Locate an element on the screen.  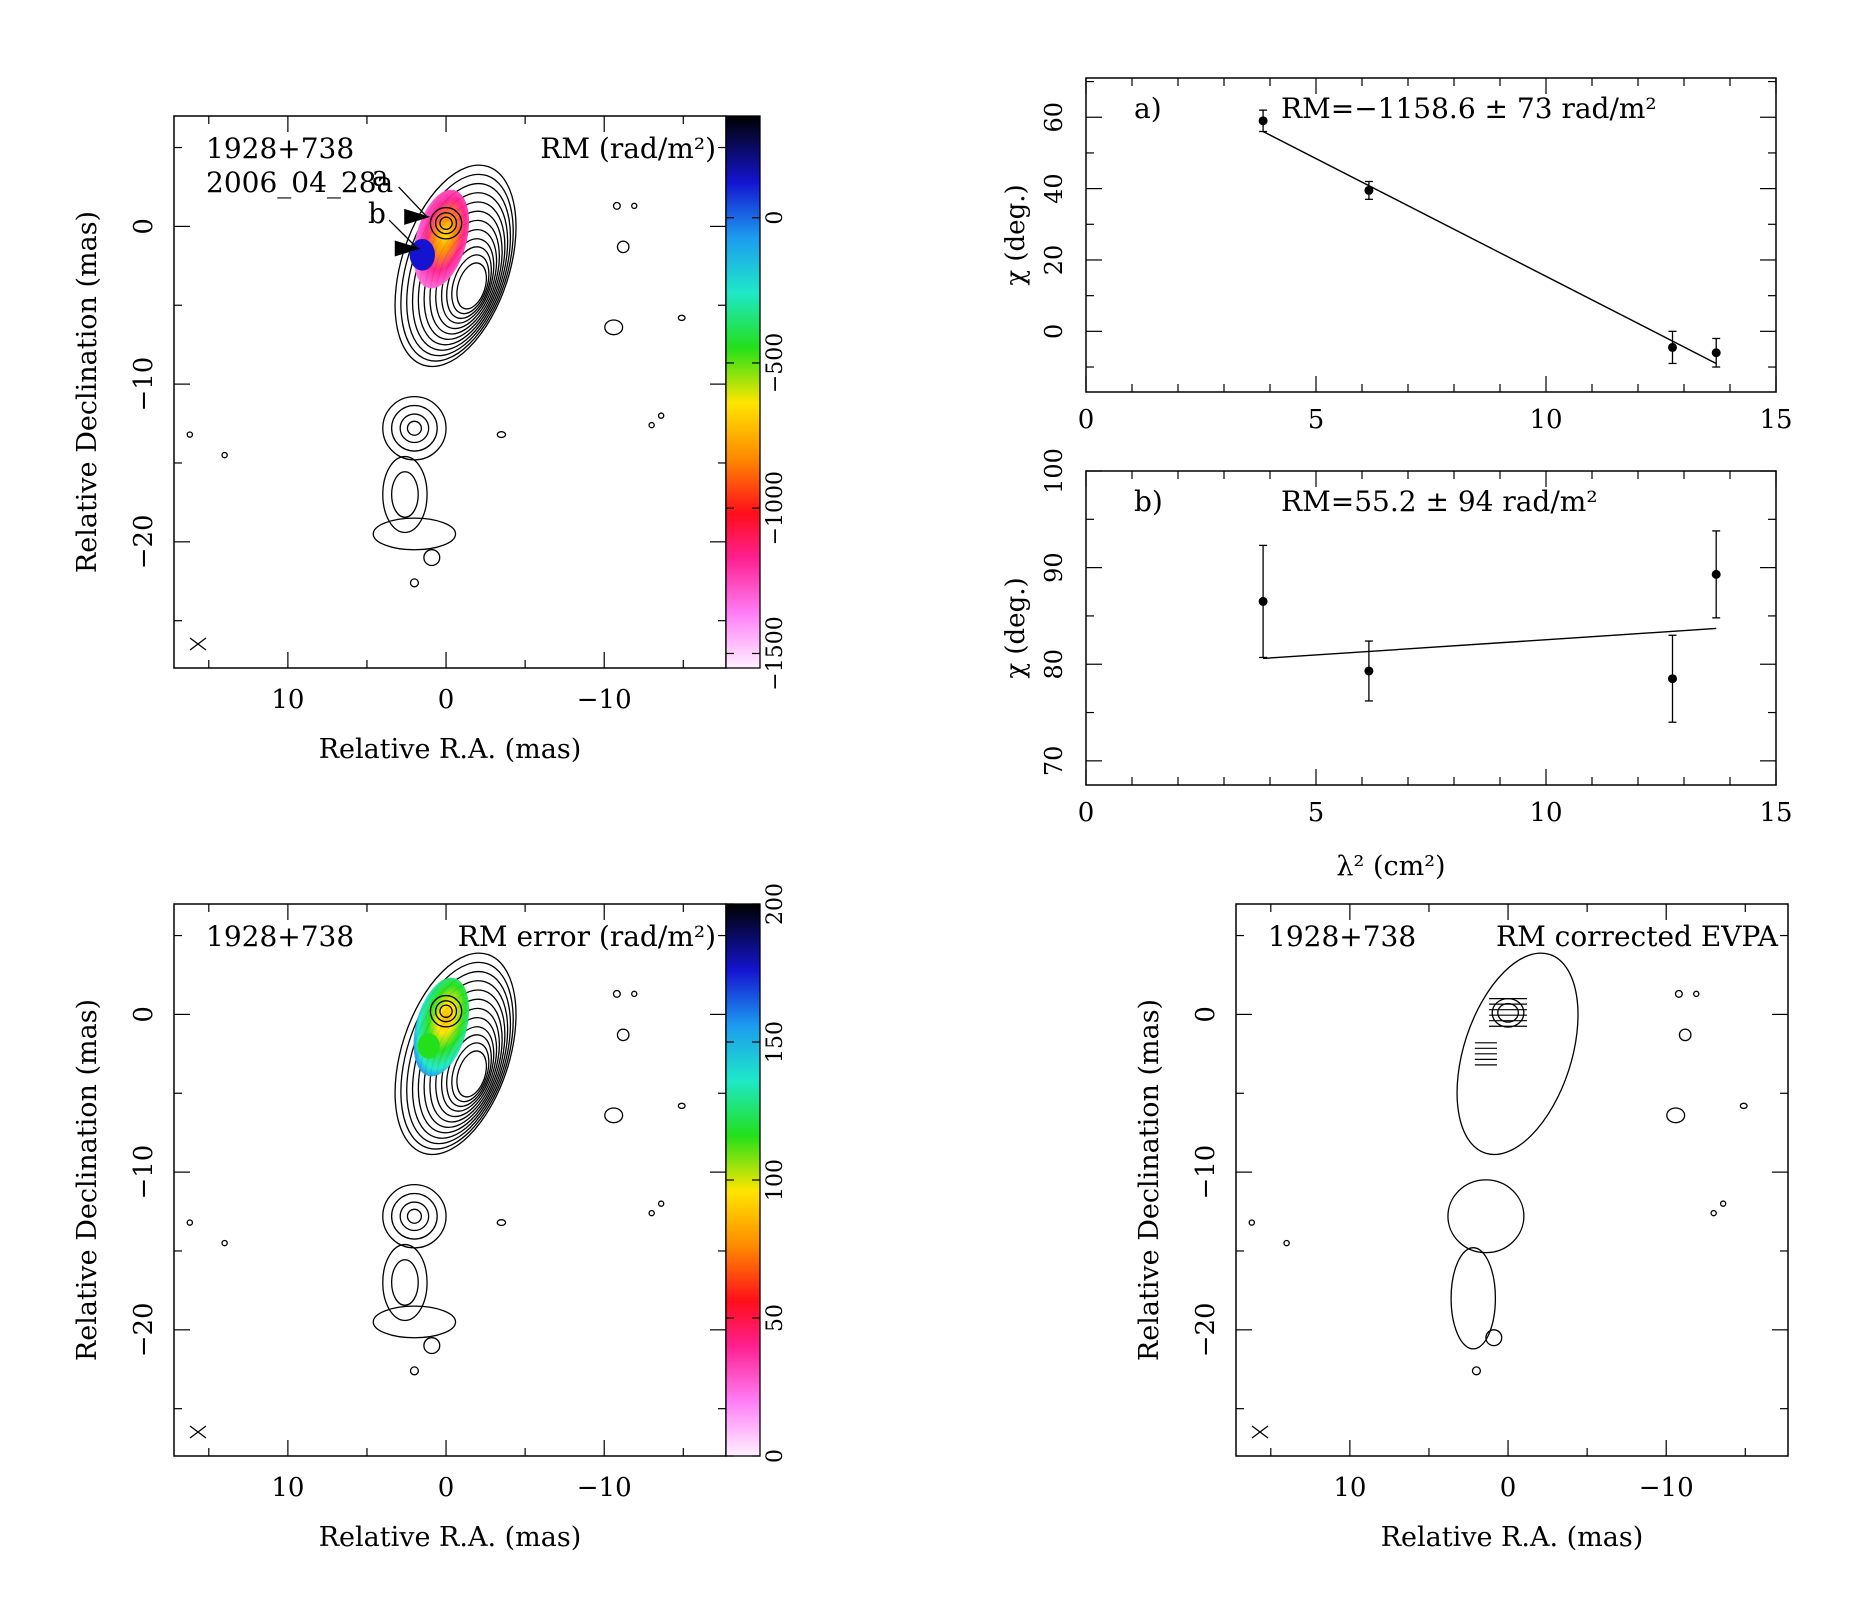
colorbar-scale is located at coordinates (743, 392).